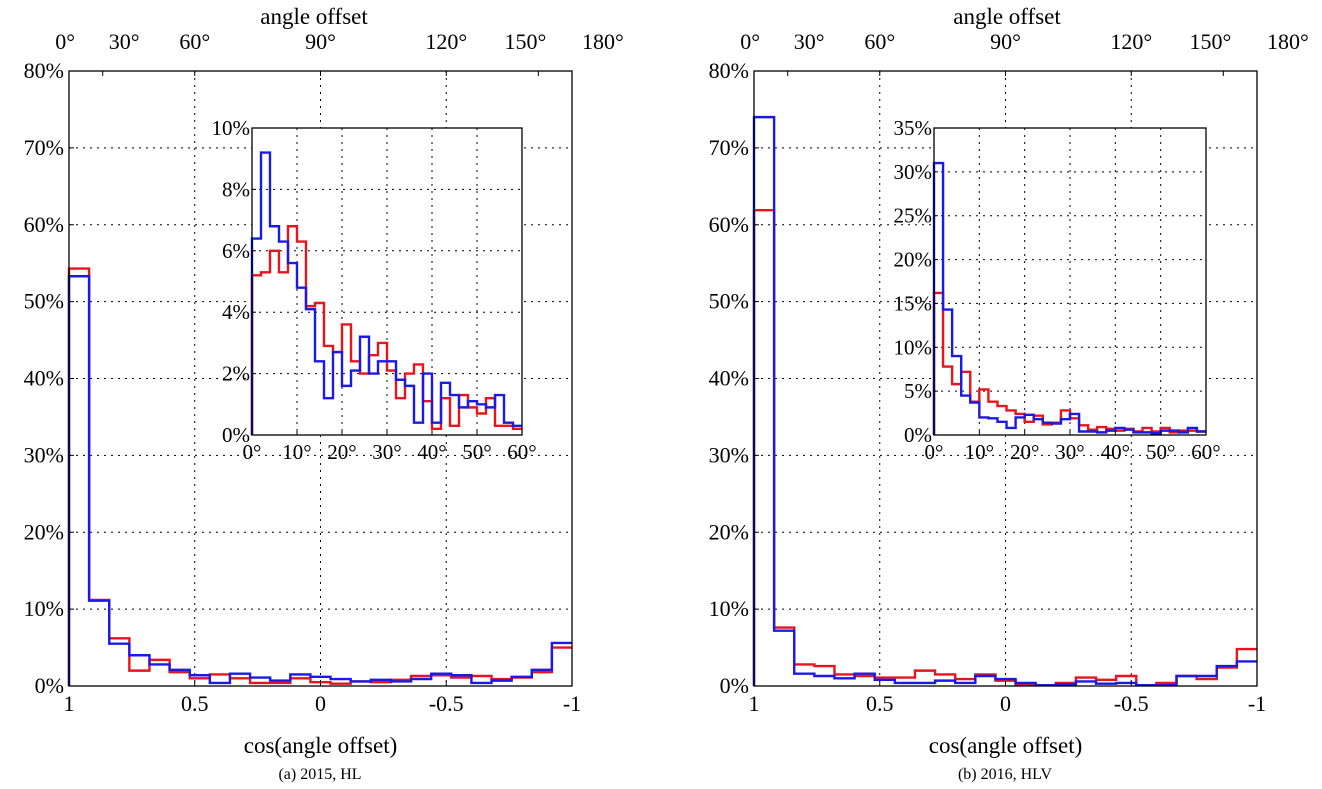 Image resolution: width=1322 pixels, height=789 pixels. I want to click on inset-y-tick-label: 8%, so click(236, 189).